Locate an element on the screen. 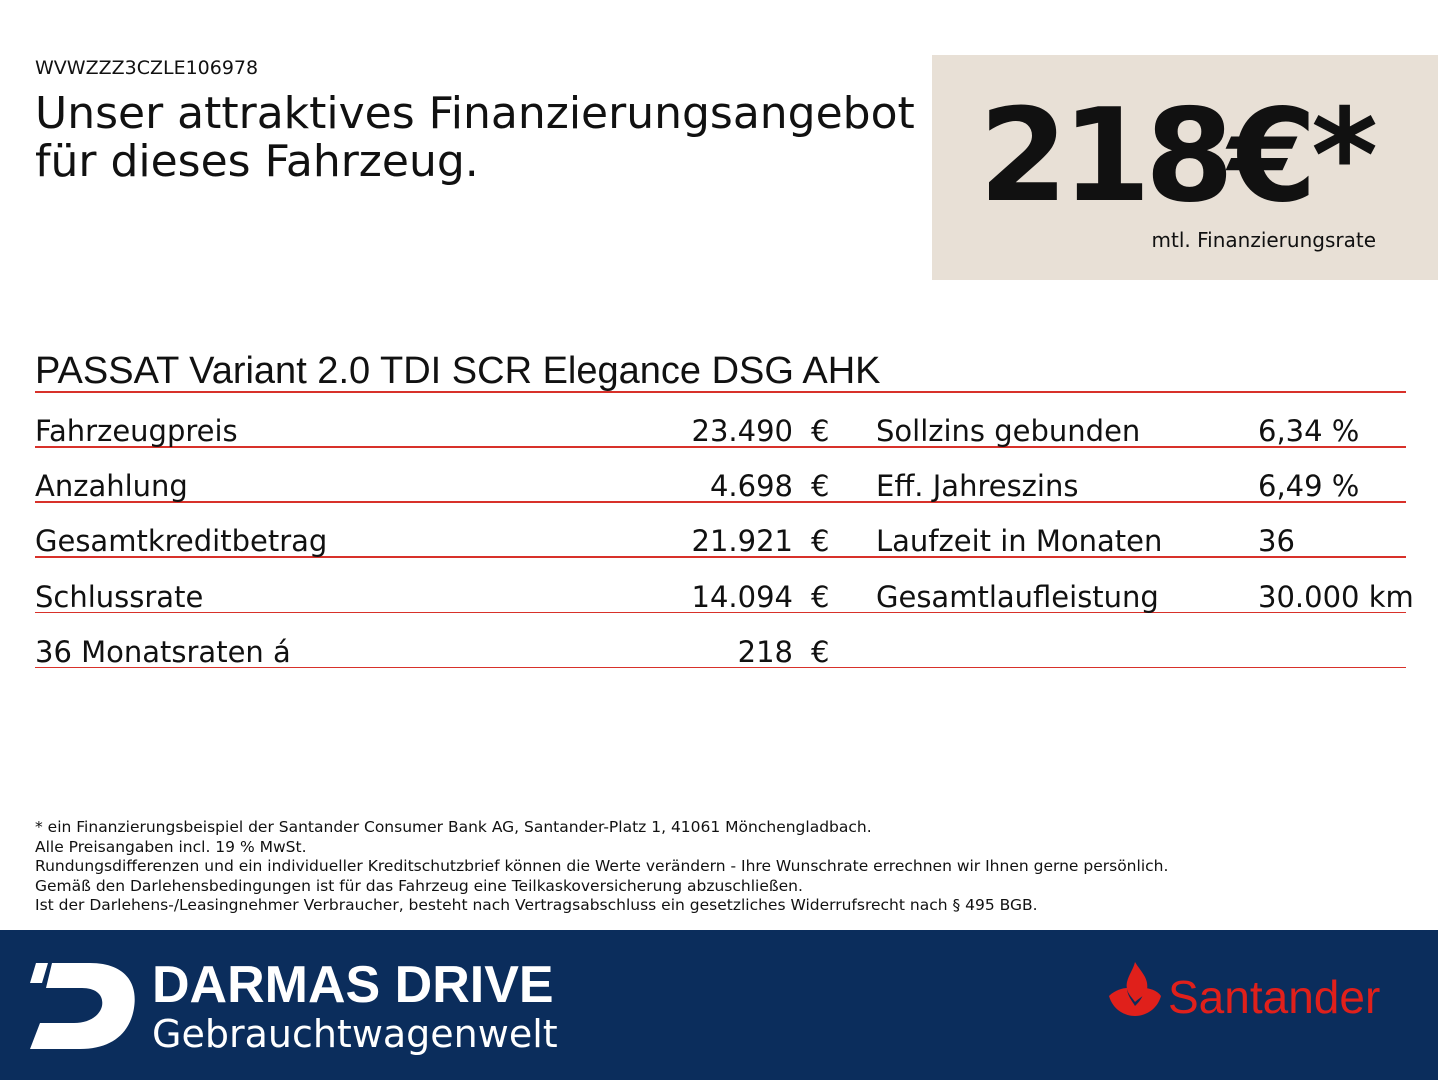 Image resolution: width=1438 pixels, height=1080 pixels. bank-logo is located at coordinates (1135, 989).